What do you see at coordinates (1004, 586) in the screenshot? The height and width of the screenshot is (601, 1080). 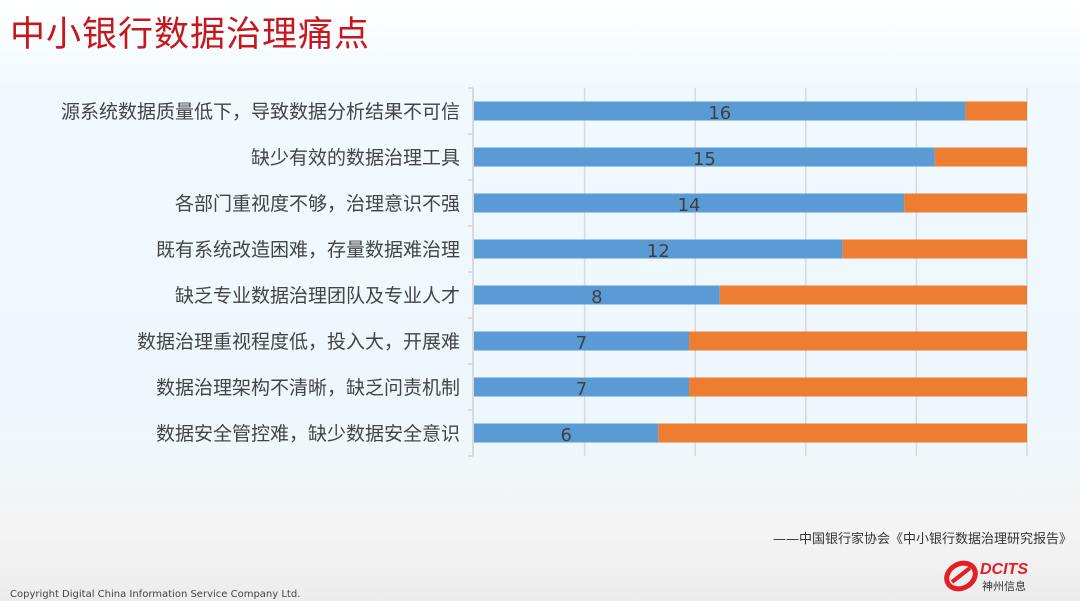 I see `svg-text: 神州信息` at bounding box center [1004, 586].